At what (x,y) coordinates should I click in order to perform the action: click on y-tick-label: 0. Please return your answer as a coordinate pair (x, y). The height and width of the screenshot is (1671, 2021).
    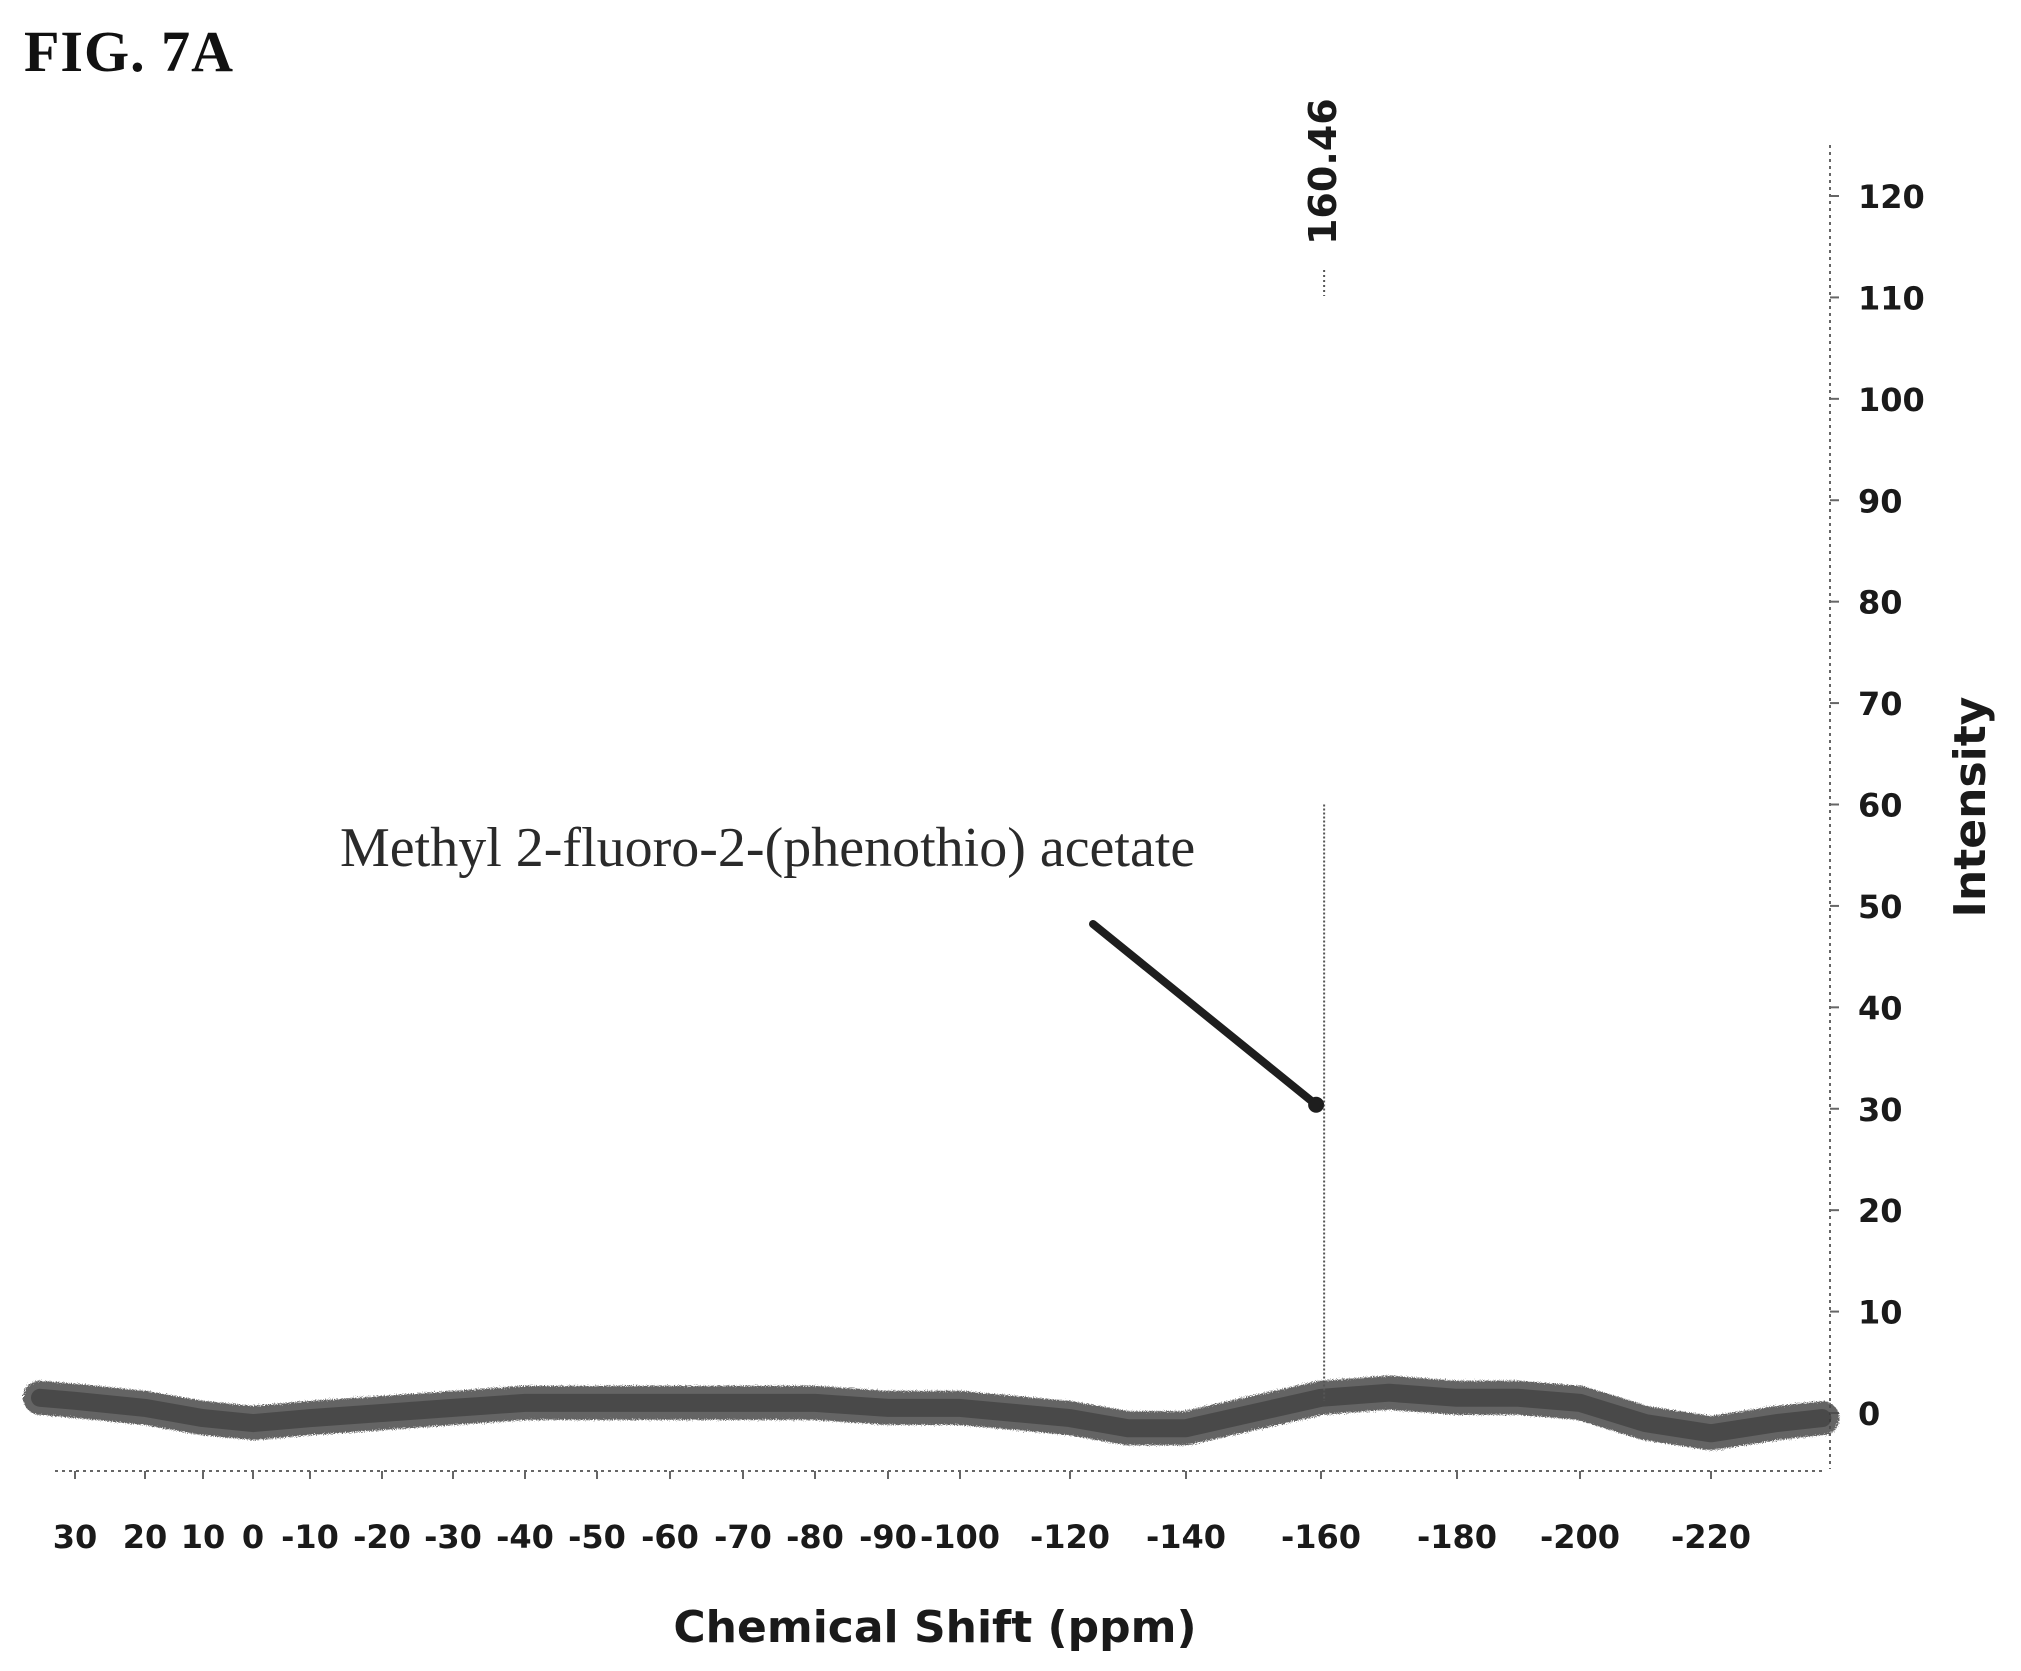
    Looking at the image, I should click on (1869, 1414).